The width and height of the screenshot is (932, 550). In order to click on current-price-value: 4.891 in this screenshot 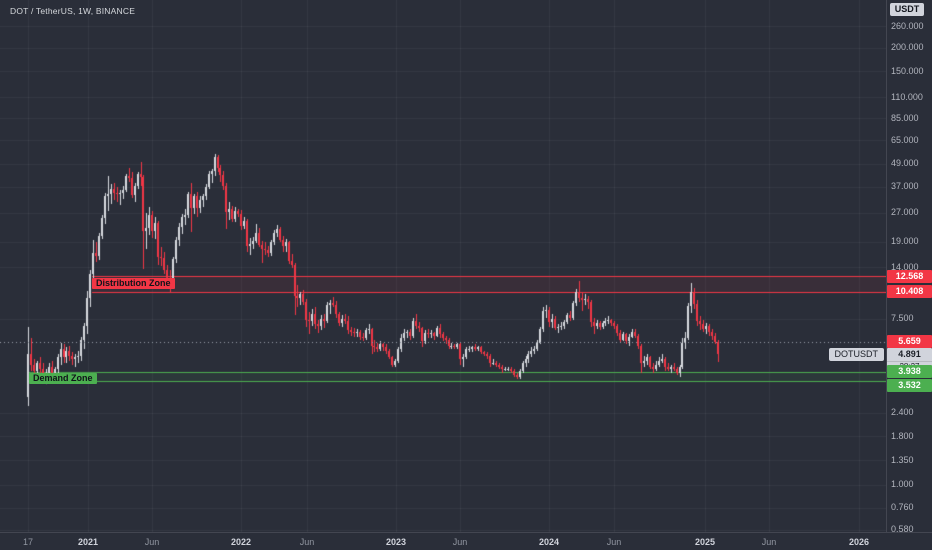, I will do `click(909, 354)`.